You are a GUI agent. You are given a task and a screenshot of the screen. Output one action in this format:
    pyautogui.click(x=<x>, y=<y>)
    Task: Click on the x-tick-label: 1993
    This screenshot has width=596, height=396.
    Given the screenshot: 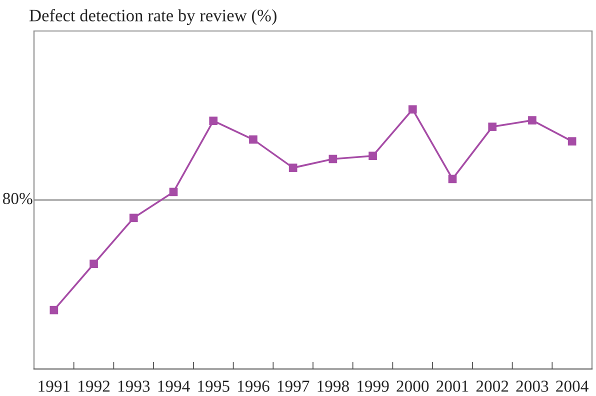 What is the action you would take?
    pyautogui.click(x=134, y=386)
    